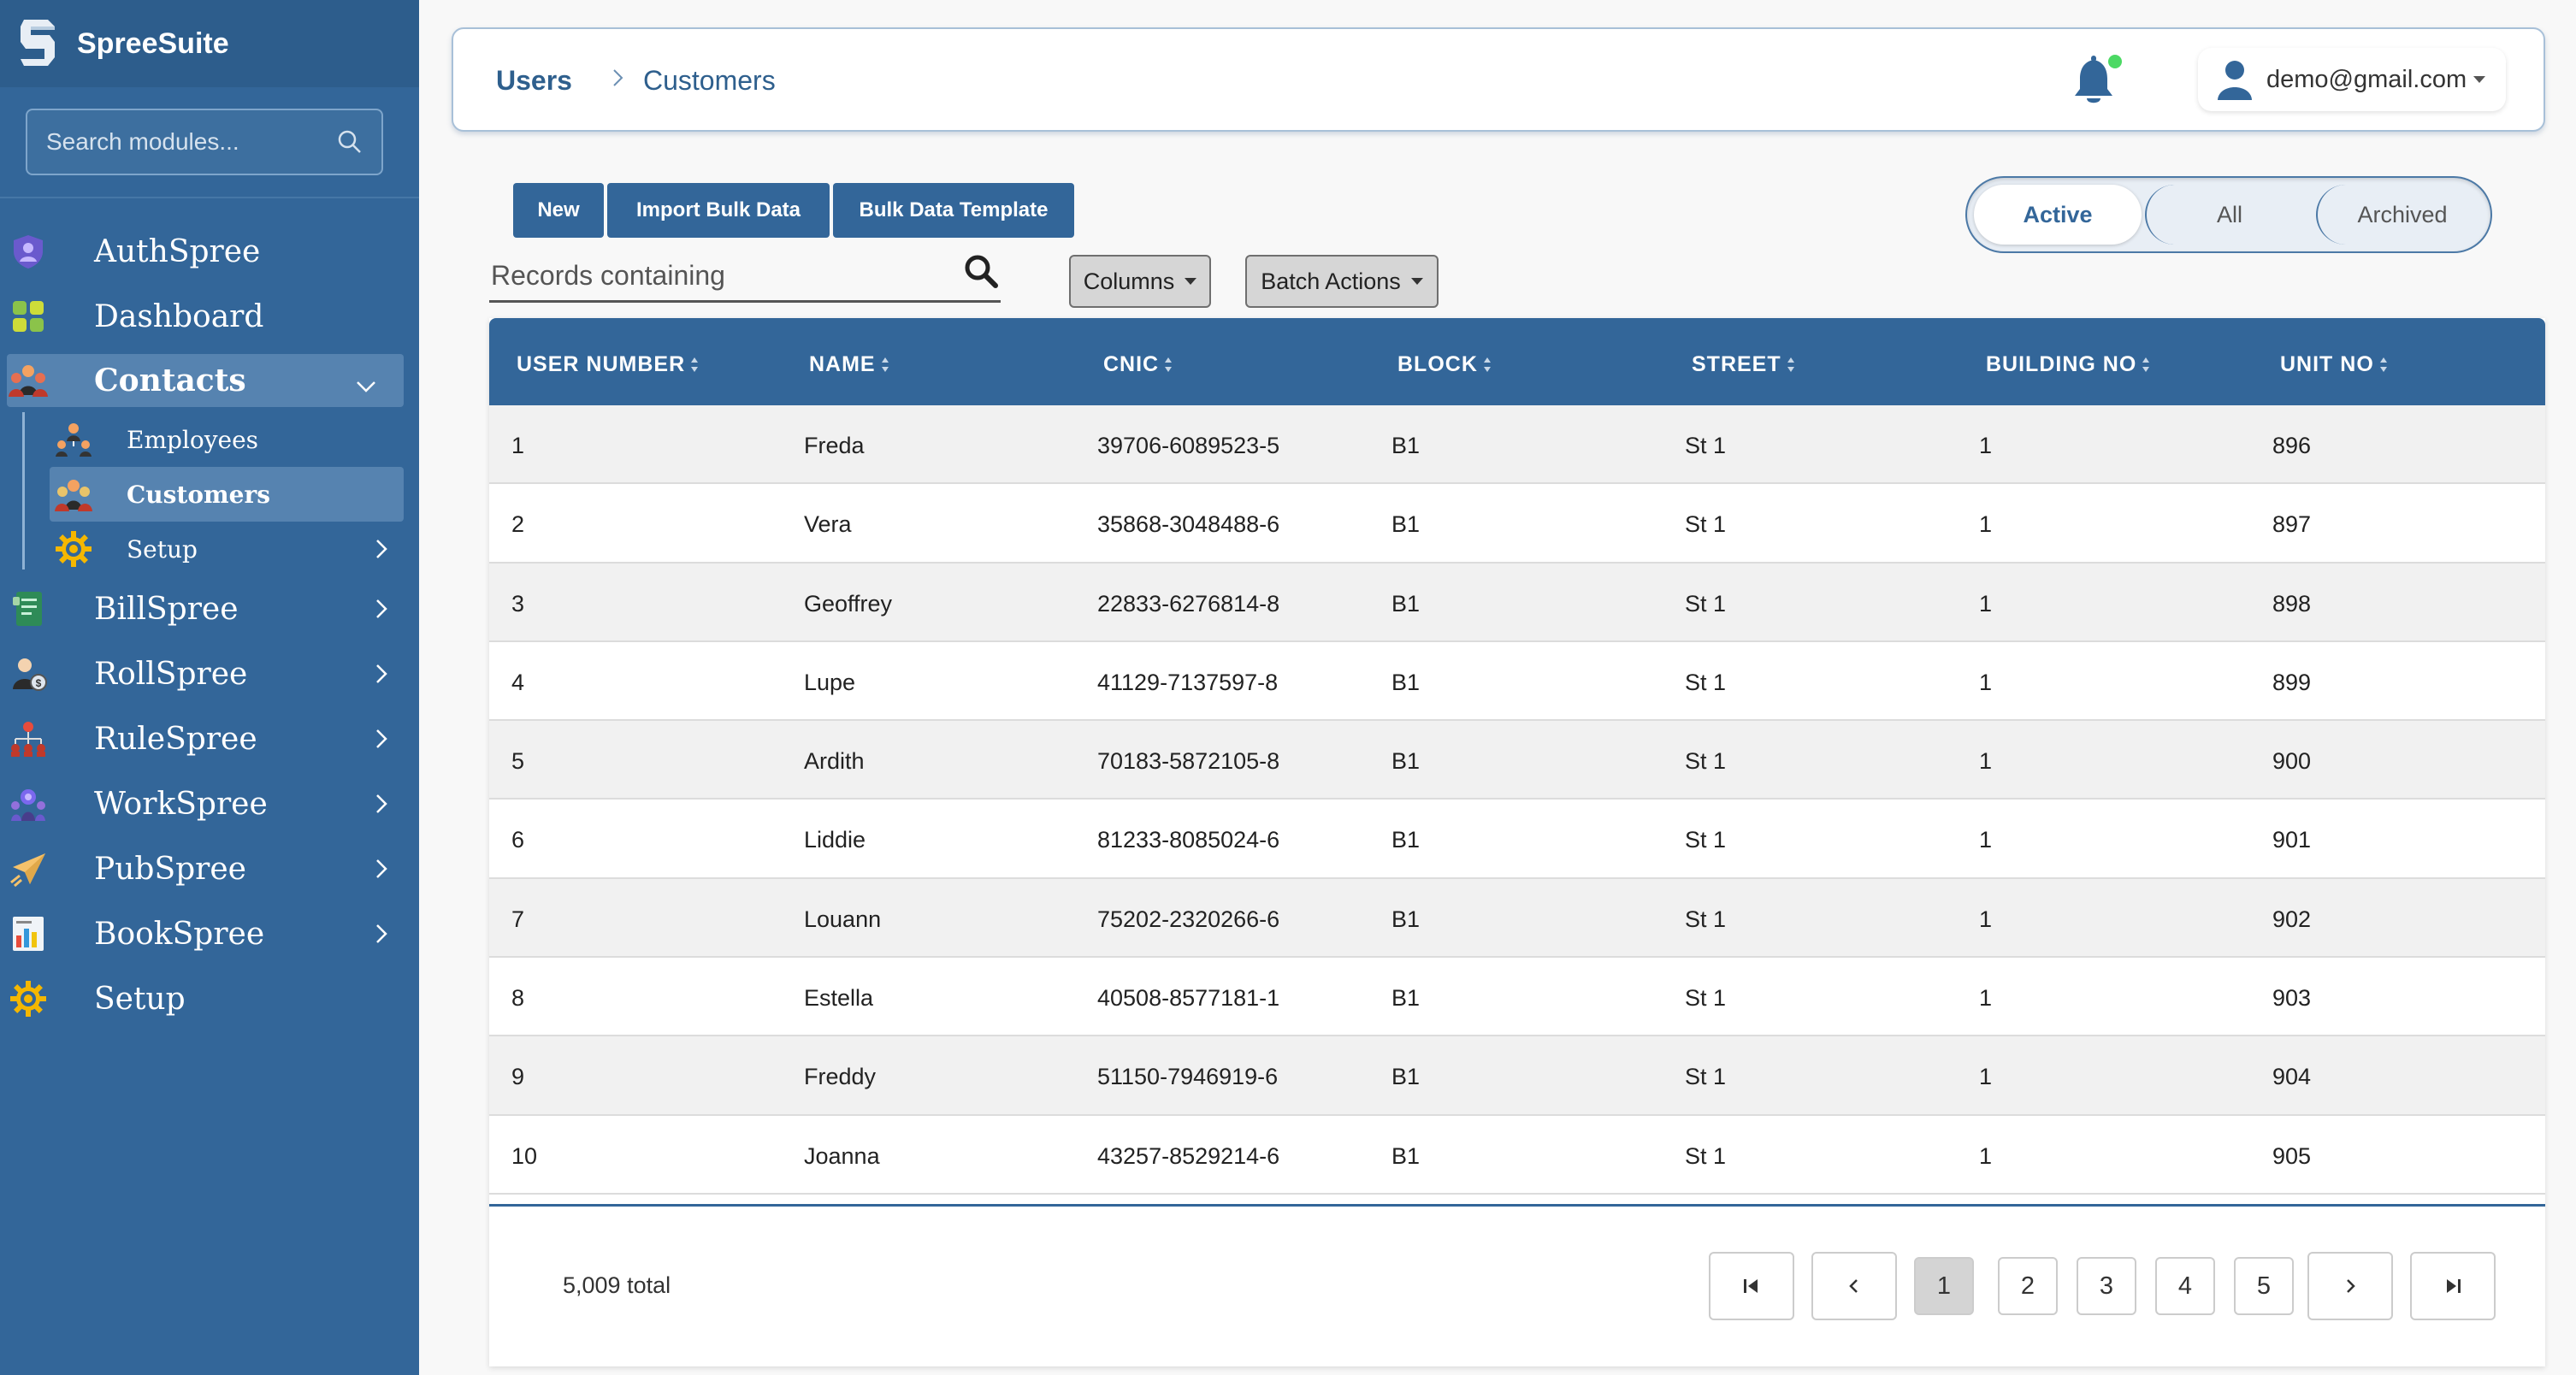 The width and height of the screenshot is (2576, 1375). What do you see at coordinates (1138, 364) in the screenshot?
I see `column-header: CNIC` at bounding box center [1138, 364].